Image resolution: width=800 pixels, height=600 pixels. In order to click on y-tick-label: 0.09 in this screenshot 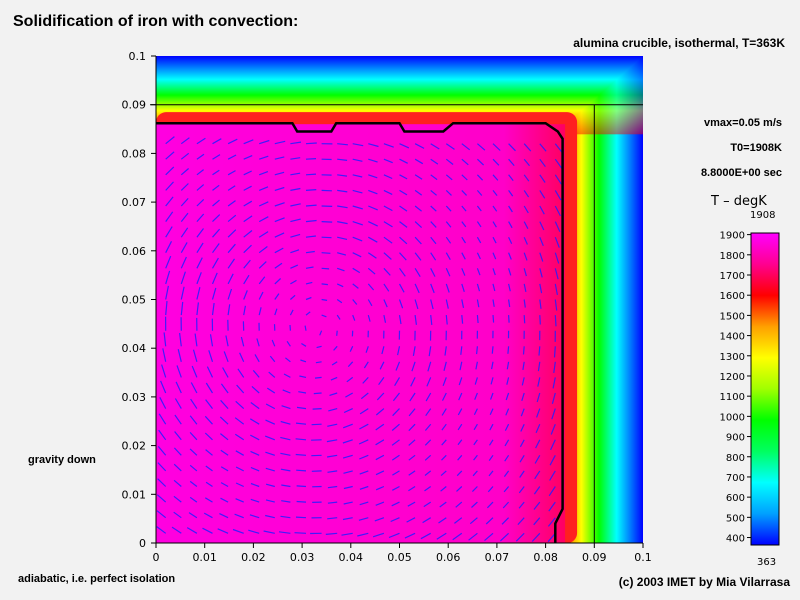, I will do `click(134, 105)`.